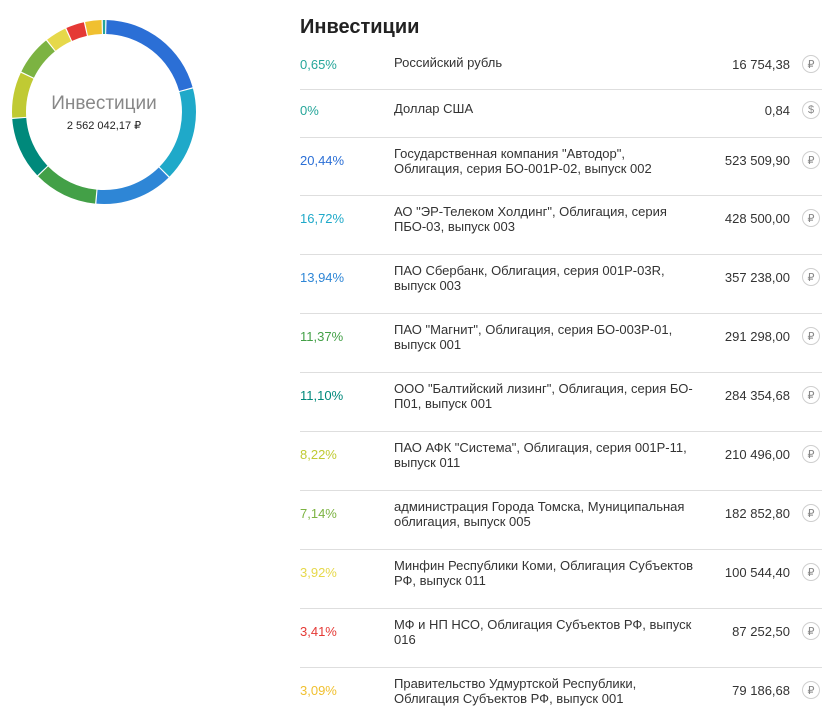 The width and height of the screenshot is (839, 728). What do you see at coordinates (757, 218) in the screenshot?
I see `amount: 428 500,00` at bounding box center [757, 218].